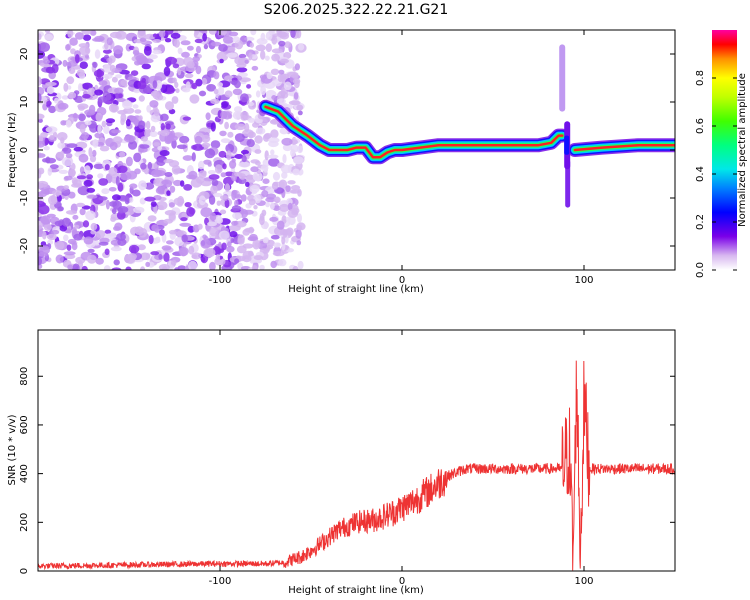  Describe the element at coordinates (356, 10) in the screenshot. I see `figure-title: S206.2025.322.22.21.G21` at that location.